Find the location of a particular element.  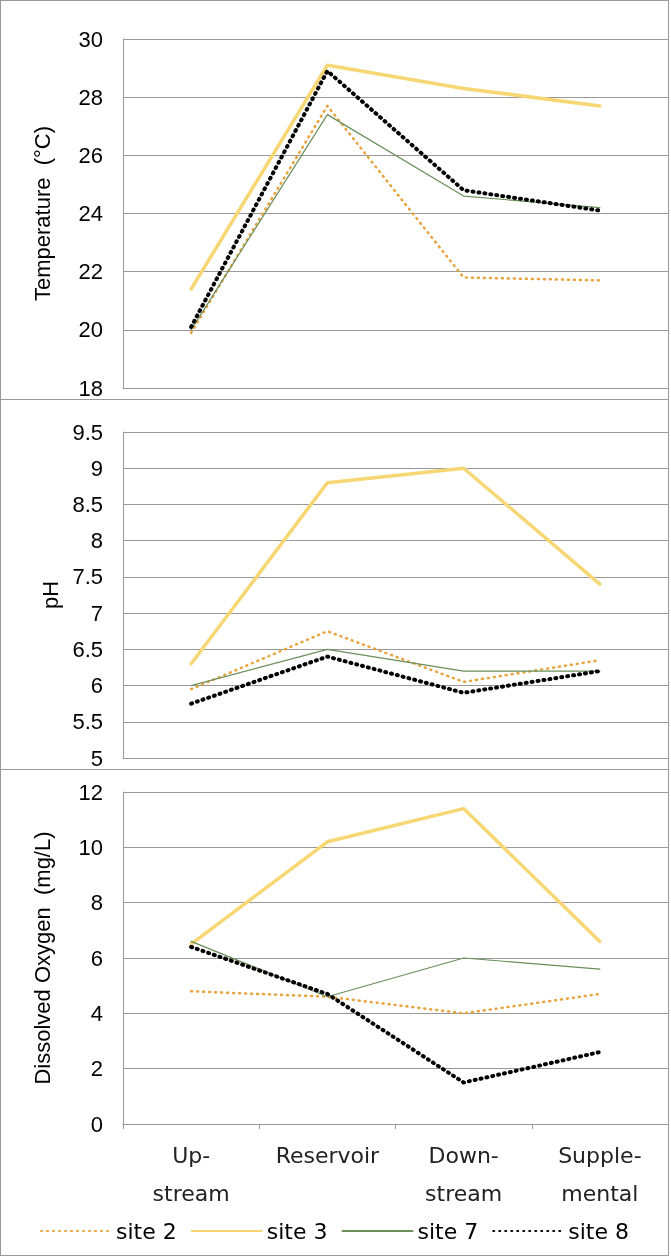

y-tick-label: 7.5 is located at coordinates (87, 577).